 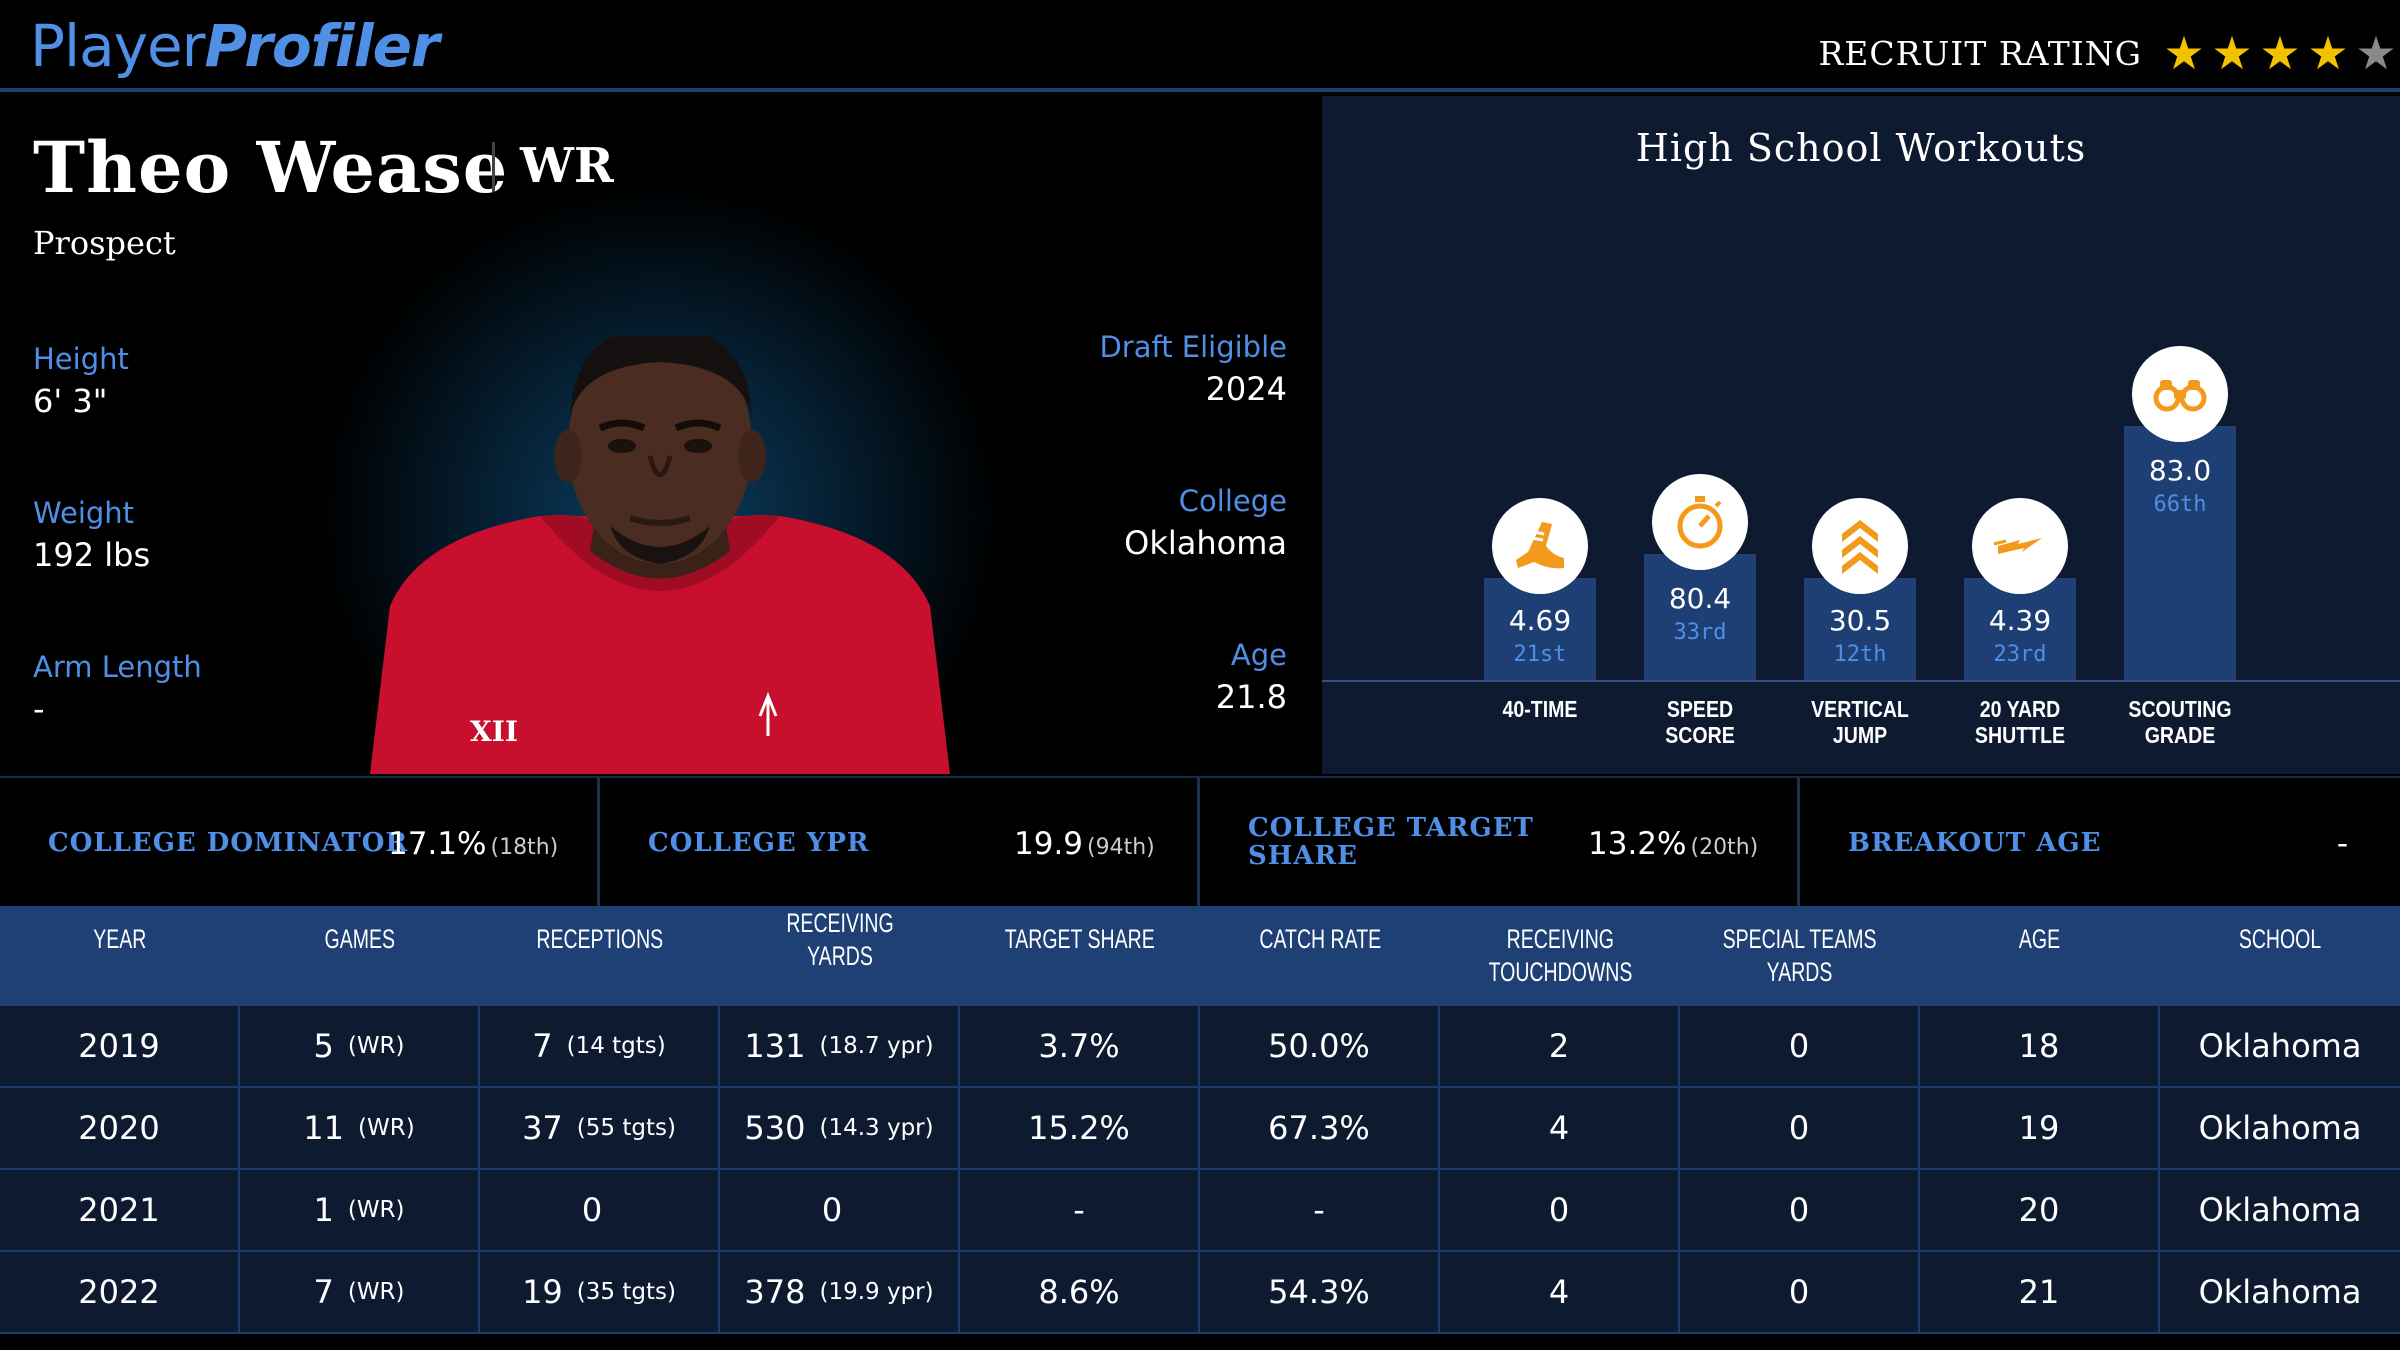 What do you see at coordinates (1861, 148) in the screenshot?
I see `workouts-title: High School Workouts` at bounding box center [1861, 148].